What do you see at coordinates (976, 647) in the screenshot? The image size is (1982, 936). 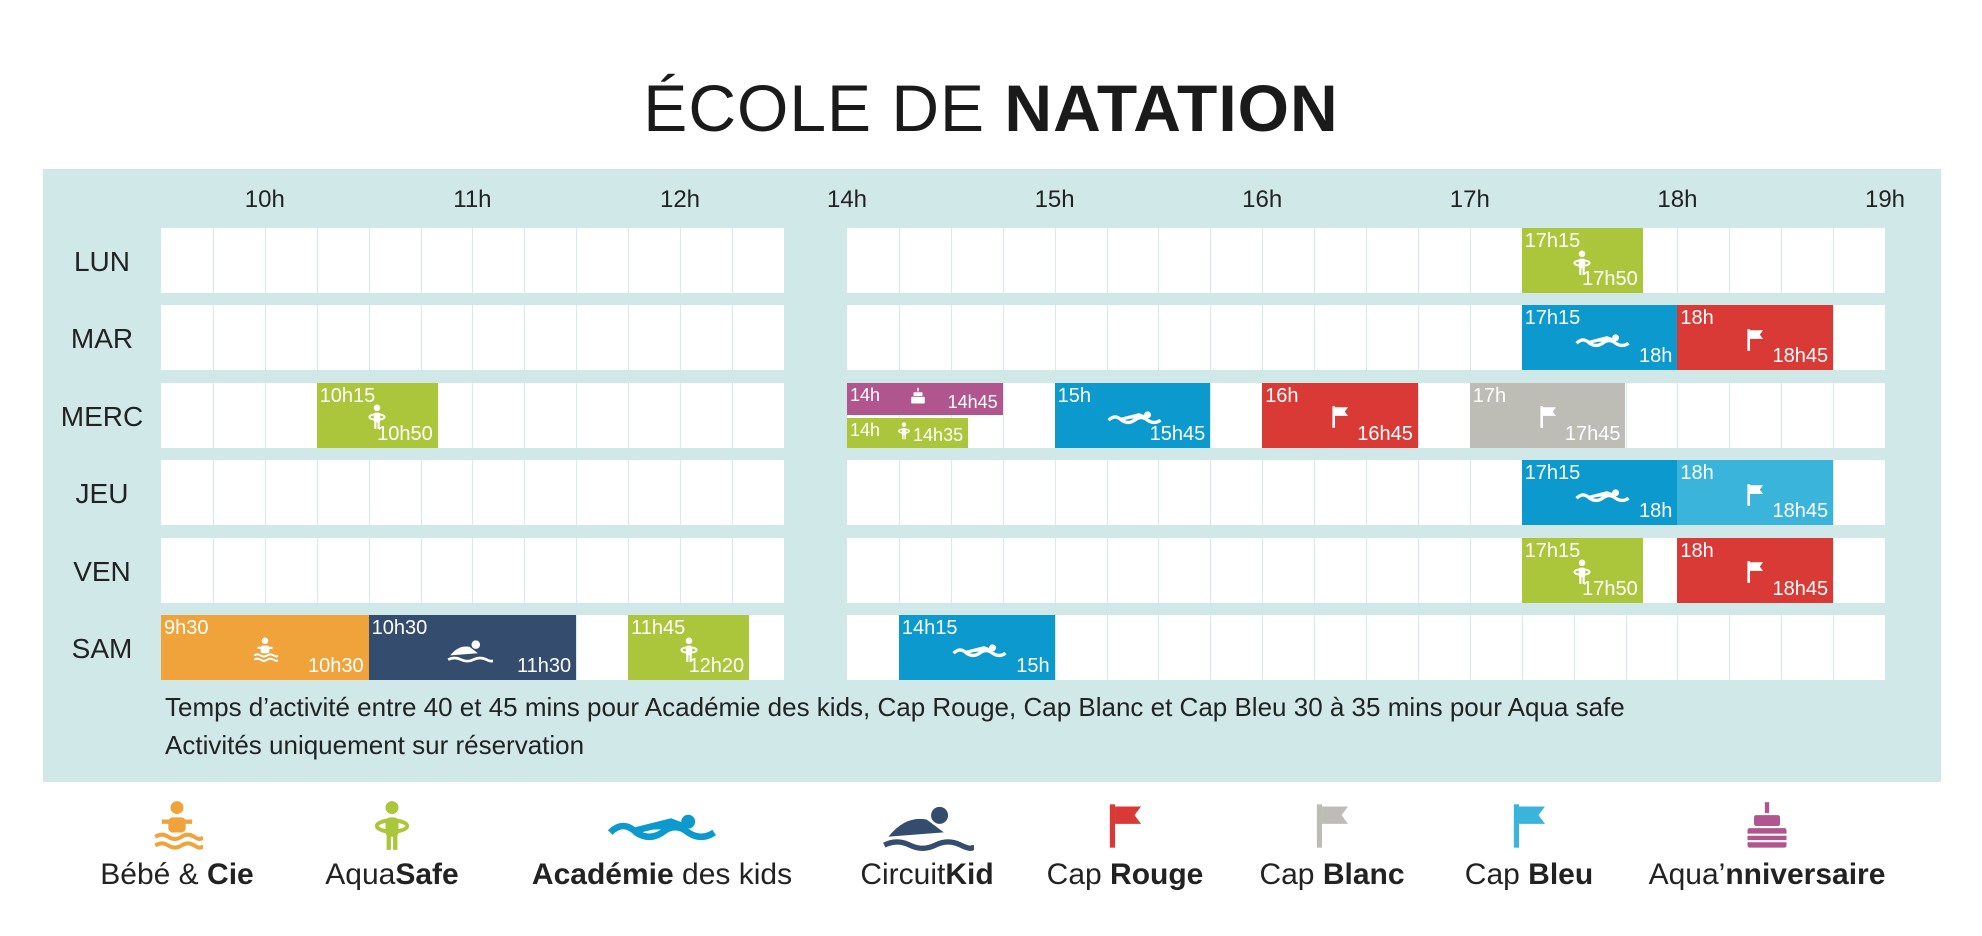 I see `activity-block: 14h15 15h` at bounding box center [976, 647].